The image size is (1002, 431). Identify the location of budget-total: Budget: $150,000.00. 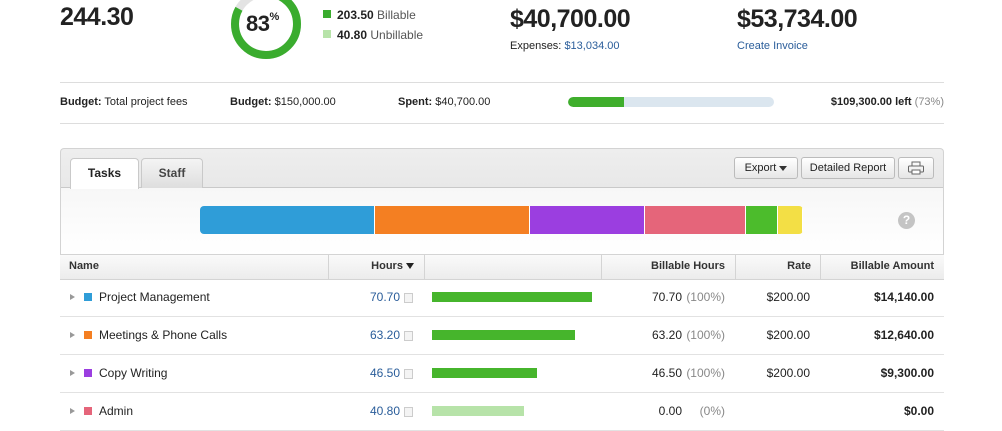
(283, 102).